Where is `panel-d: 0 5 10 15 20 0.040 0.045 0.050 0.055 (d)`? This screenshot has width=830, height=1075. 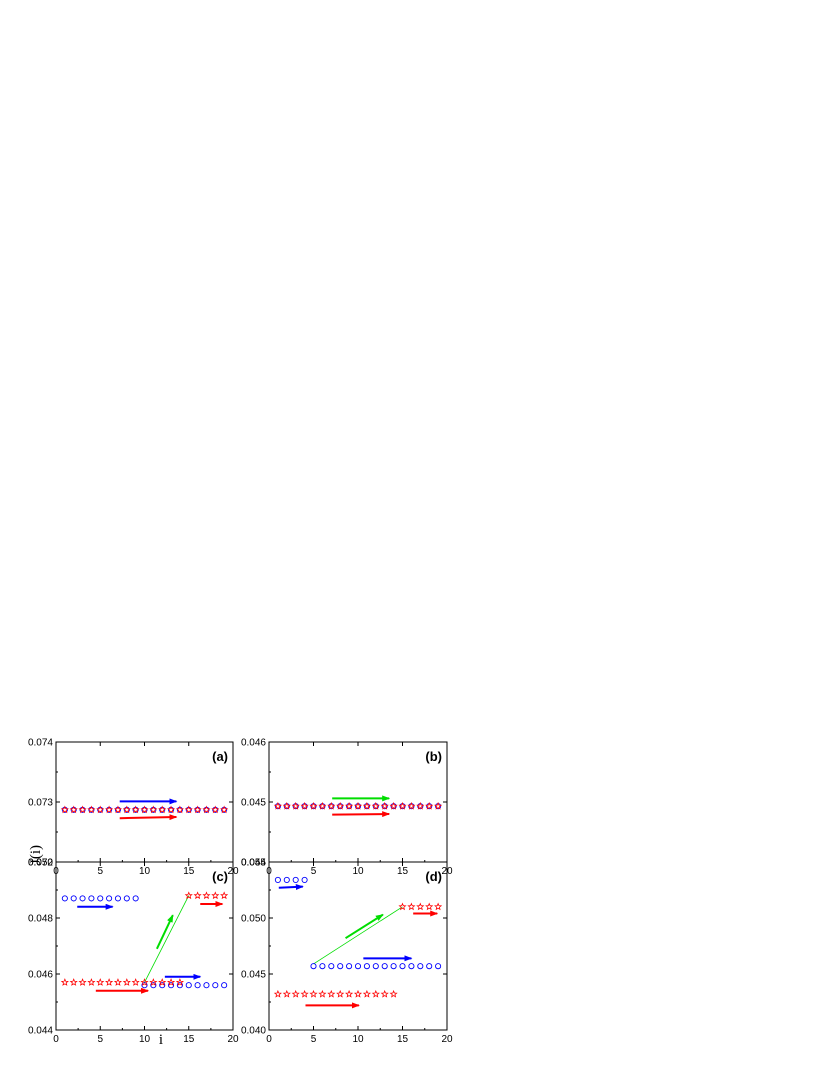 panel-d: 0 5 10 15 20 0.040 0.045 0.050 0.055 (d) is located at coordinates (347, 952).